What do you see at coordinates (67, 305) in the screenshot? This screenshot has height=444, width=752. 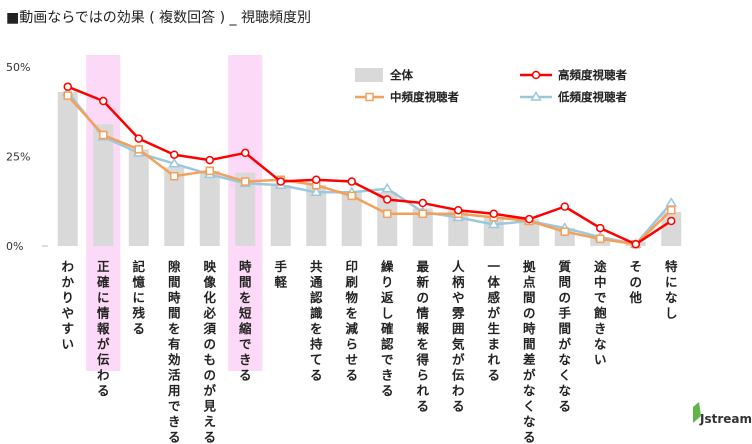 I see `x-tick-label: わかりやすい` at bounding box center [67, 305].